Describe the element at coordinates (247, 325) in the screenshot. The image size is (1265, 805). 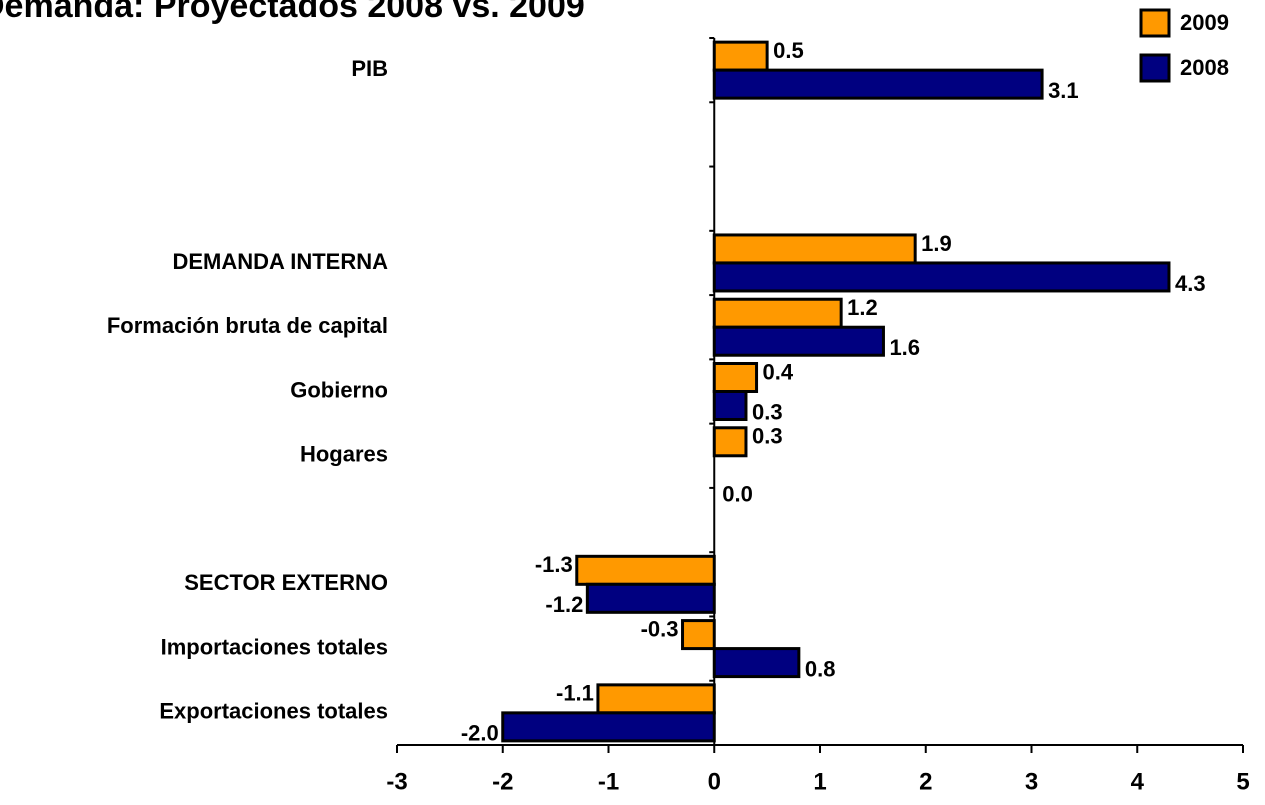
I see `category-label: Formación bruta de capital` at that location.